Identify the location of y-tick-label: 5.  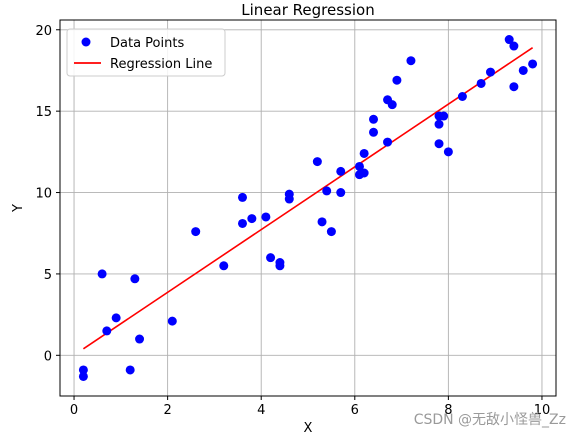
(48, 275).